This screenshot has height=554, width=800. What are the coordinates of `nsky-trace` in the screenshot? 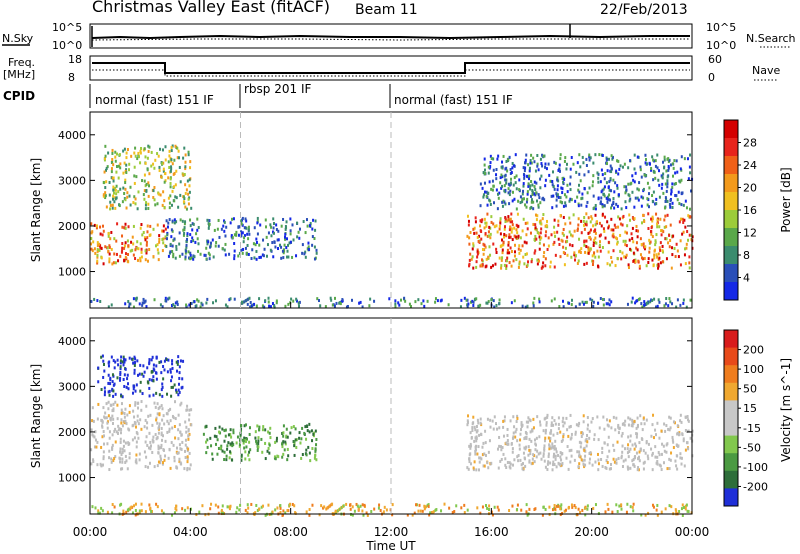 It's located at (390, 37).